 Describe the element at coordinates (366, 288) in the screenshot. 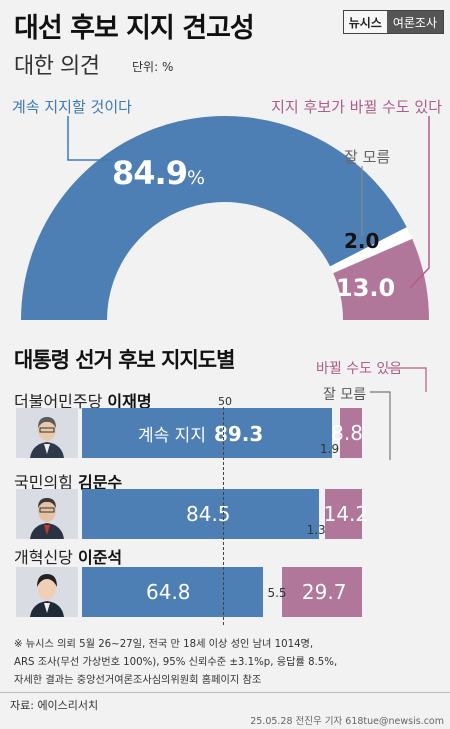

I see `gauge-value-change: 13.0` at that location.